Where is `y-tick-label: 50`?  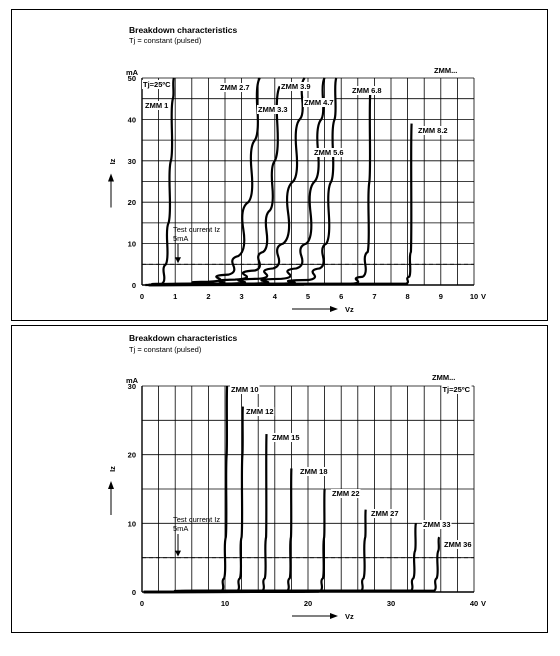
y-tick-label: 50 is located at coordinates (132, 78).